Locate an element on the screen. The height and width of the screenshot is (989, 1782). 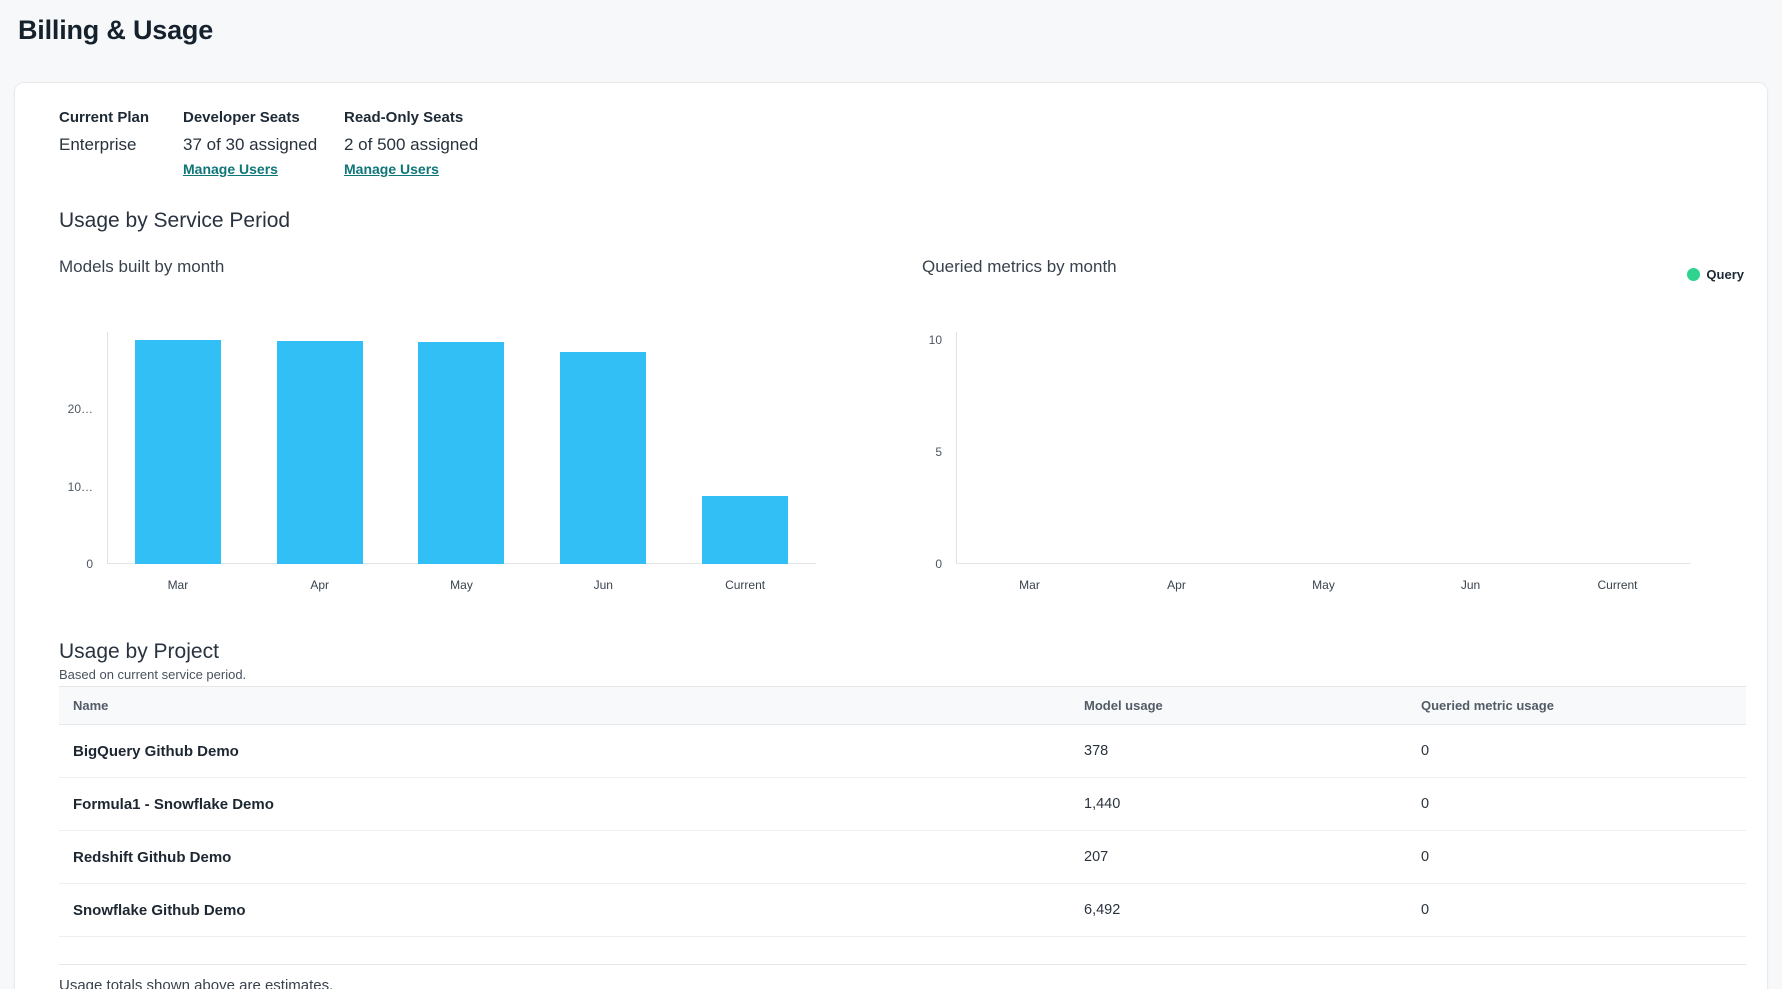
project-name-cell: Redshift Github Demo is located at coordinates (152, 857).